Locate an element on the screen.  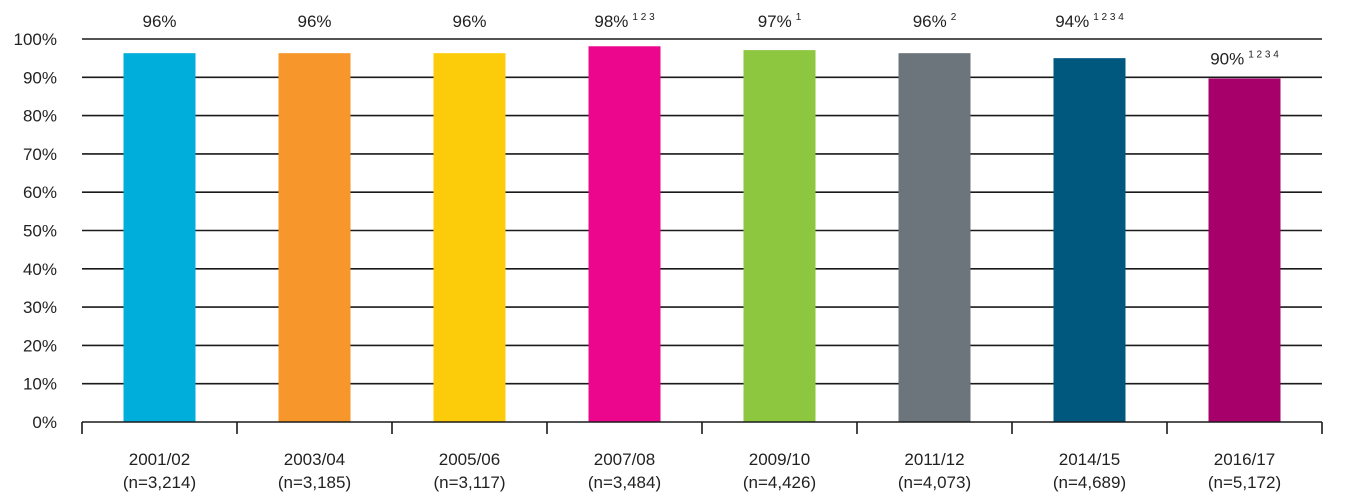
x-category-sample-size: (n=4,426) is located at coordinates (779, 482).